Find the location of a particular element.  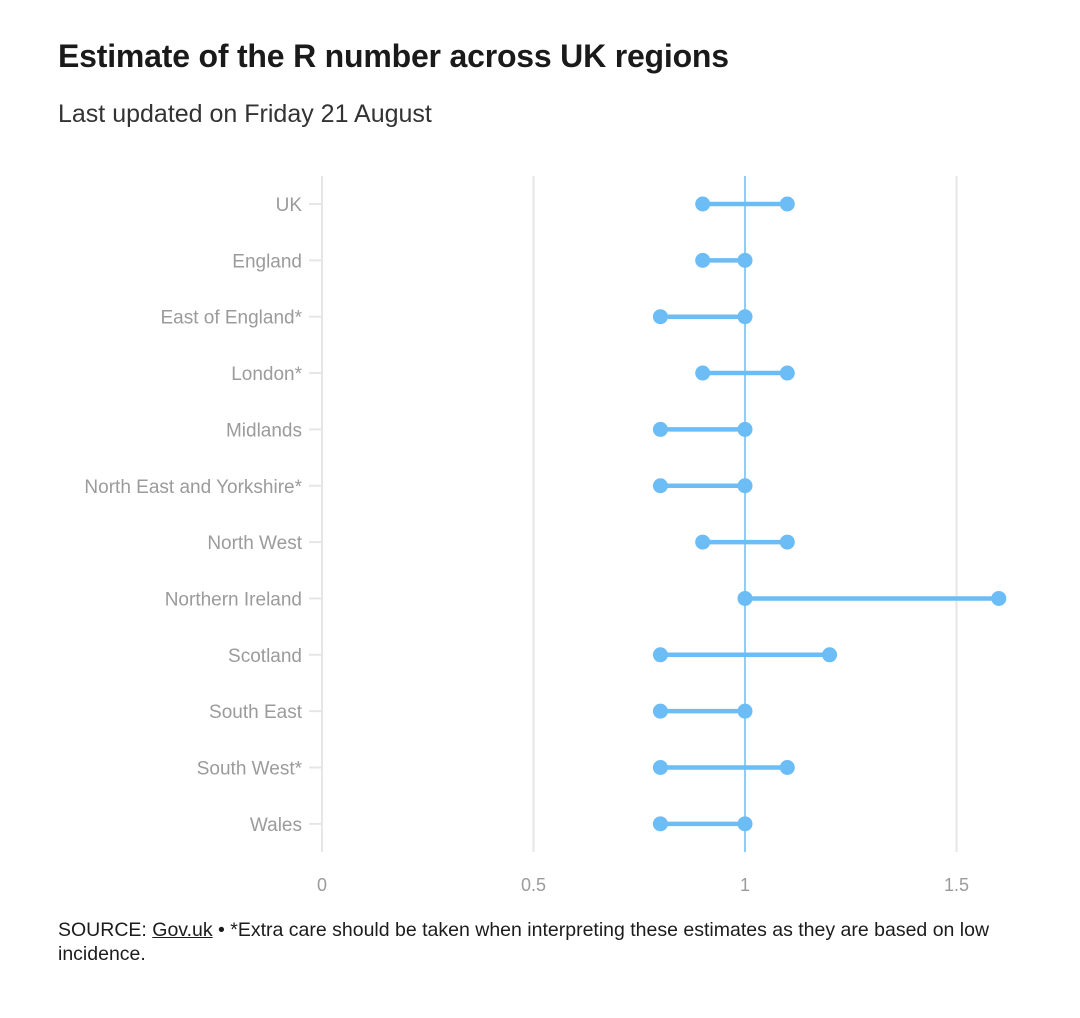

category-label: South East is located at coordinates (256, 712).